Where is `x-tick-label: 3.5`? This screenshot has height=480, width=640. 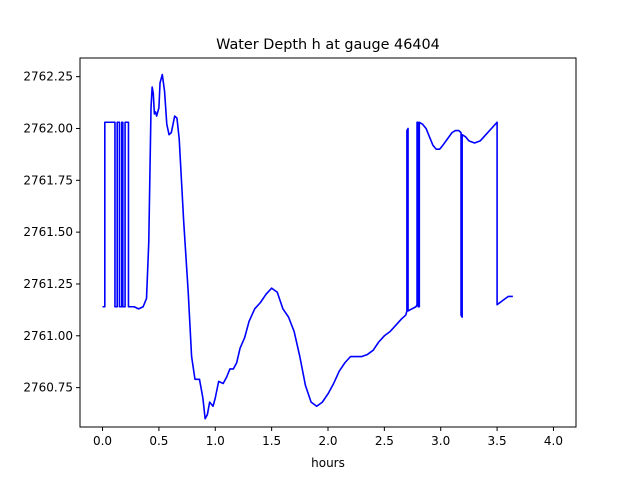
x-tick-label: 3.5 is located at coordinates (497, 441).